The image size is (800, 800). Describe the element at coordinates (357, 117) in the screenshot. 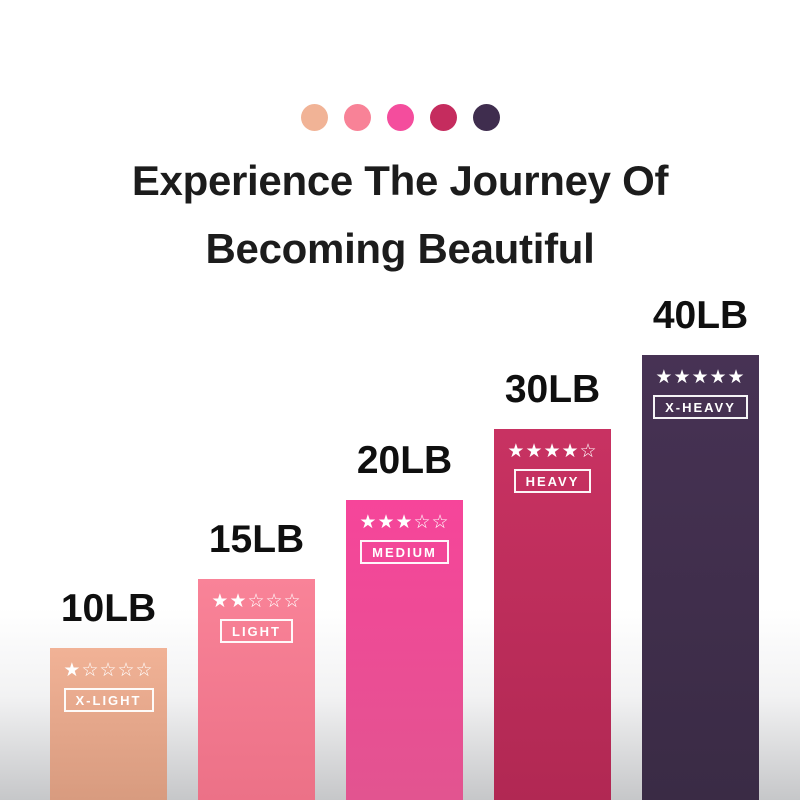

I see `light-dot` at that location.